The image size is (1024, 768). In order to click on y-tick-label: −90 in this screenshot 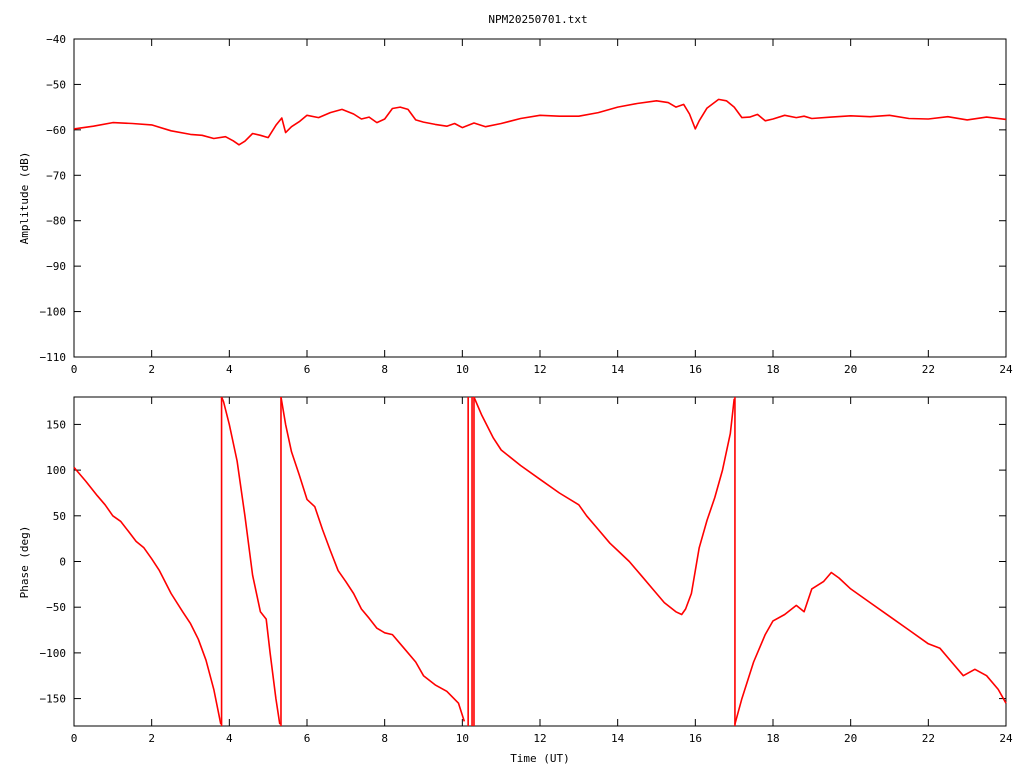, I will do `click(56, 266)`.